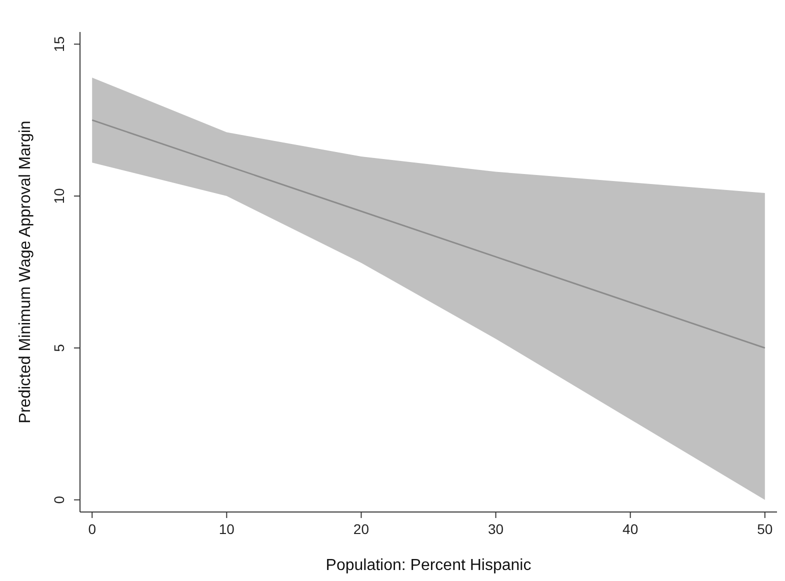 This screenshot has height=581, width=785. Describe the element at coordinates (361, 529) in the screenshot. I see `x-tick-label: 20` at that location.